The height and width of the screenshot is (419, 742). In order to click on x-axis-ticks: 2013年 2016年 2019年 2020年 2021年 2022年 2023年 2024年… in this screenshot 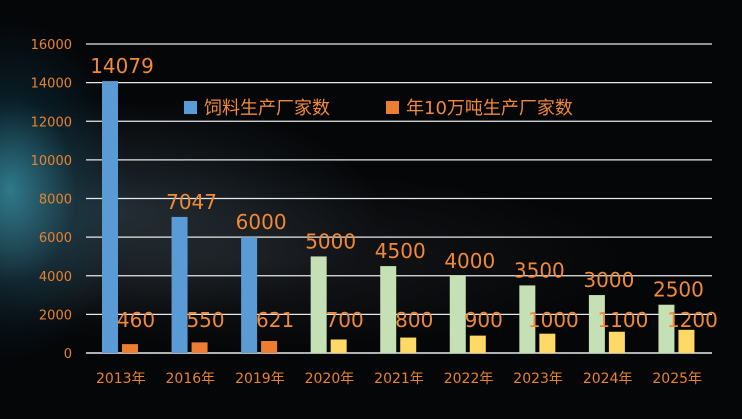, I will do `click(399, 379)`.